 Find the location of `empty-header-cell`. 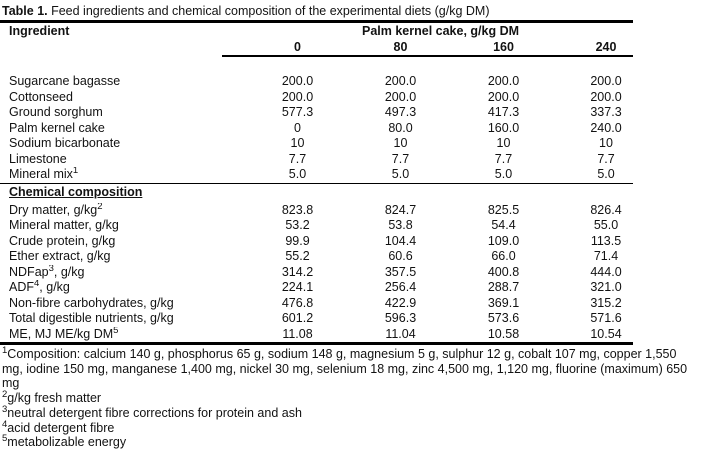

empty-header-cell is located at coordinates (111, 47).